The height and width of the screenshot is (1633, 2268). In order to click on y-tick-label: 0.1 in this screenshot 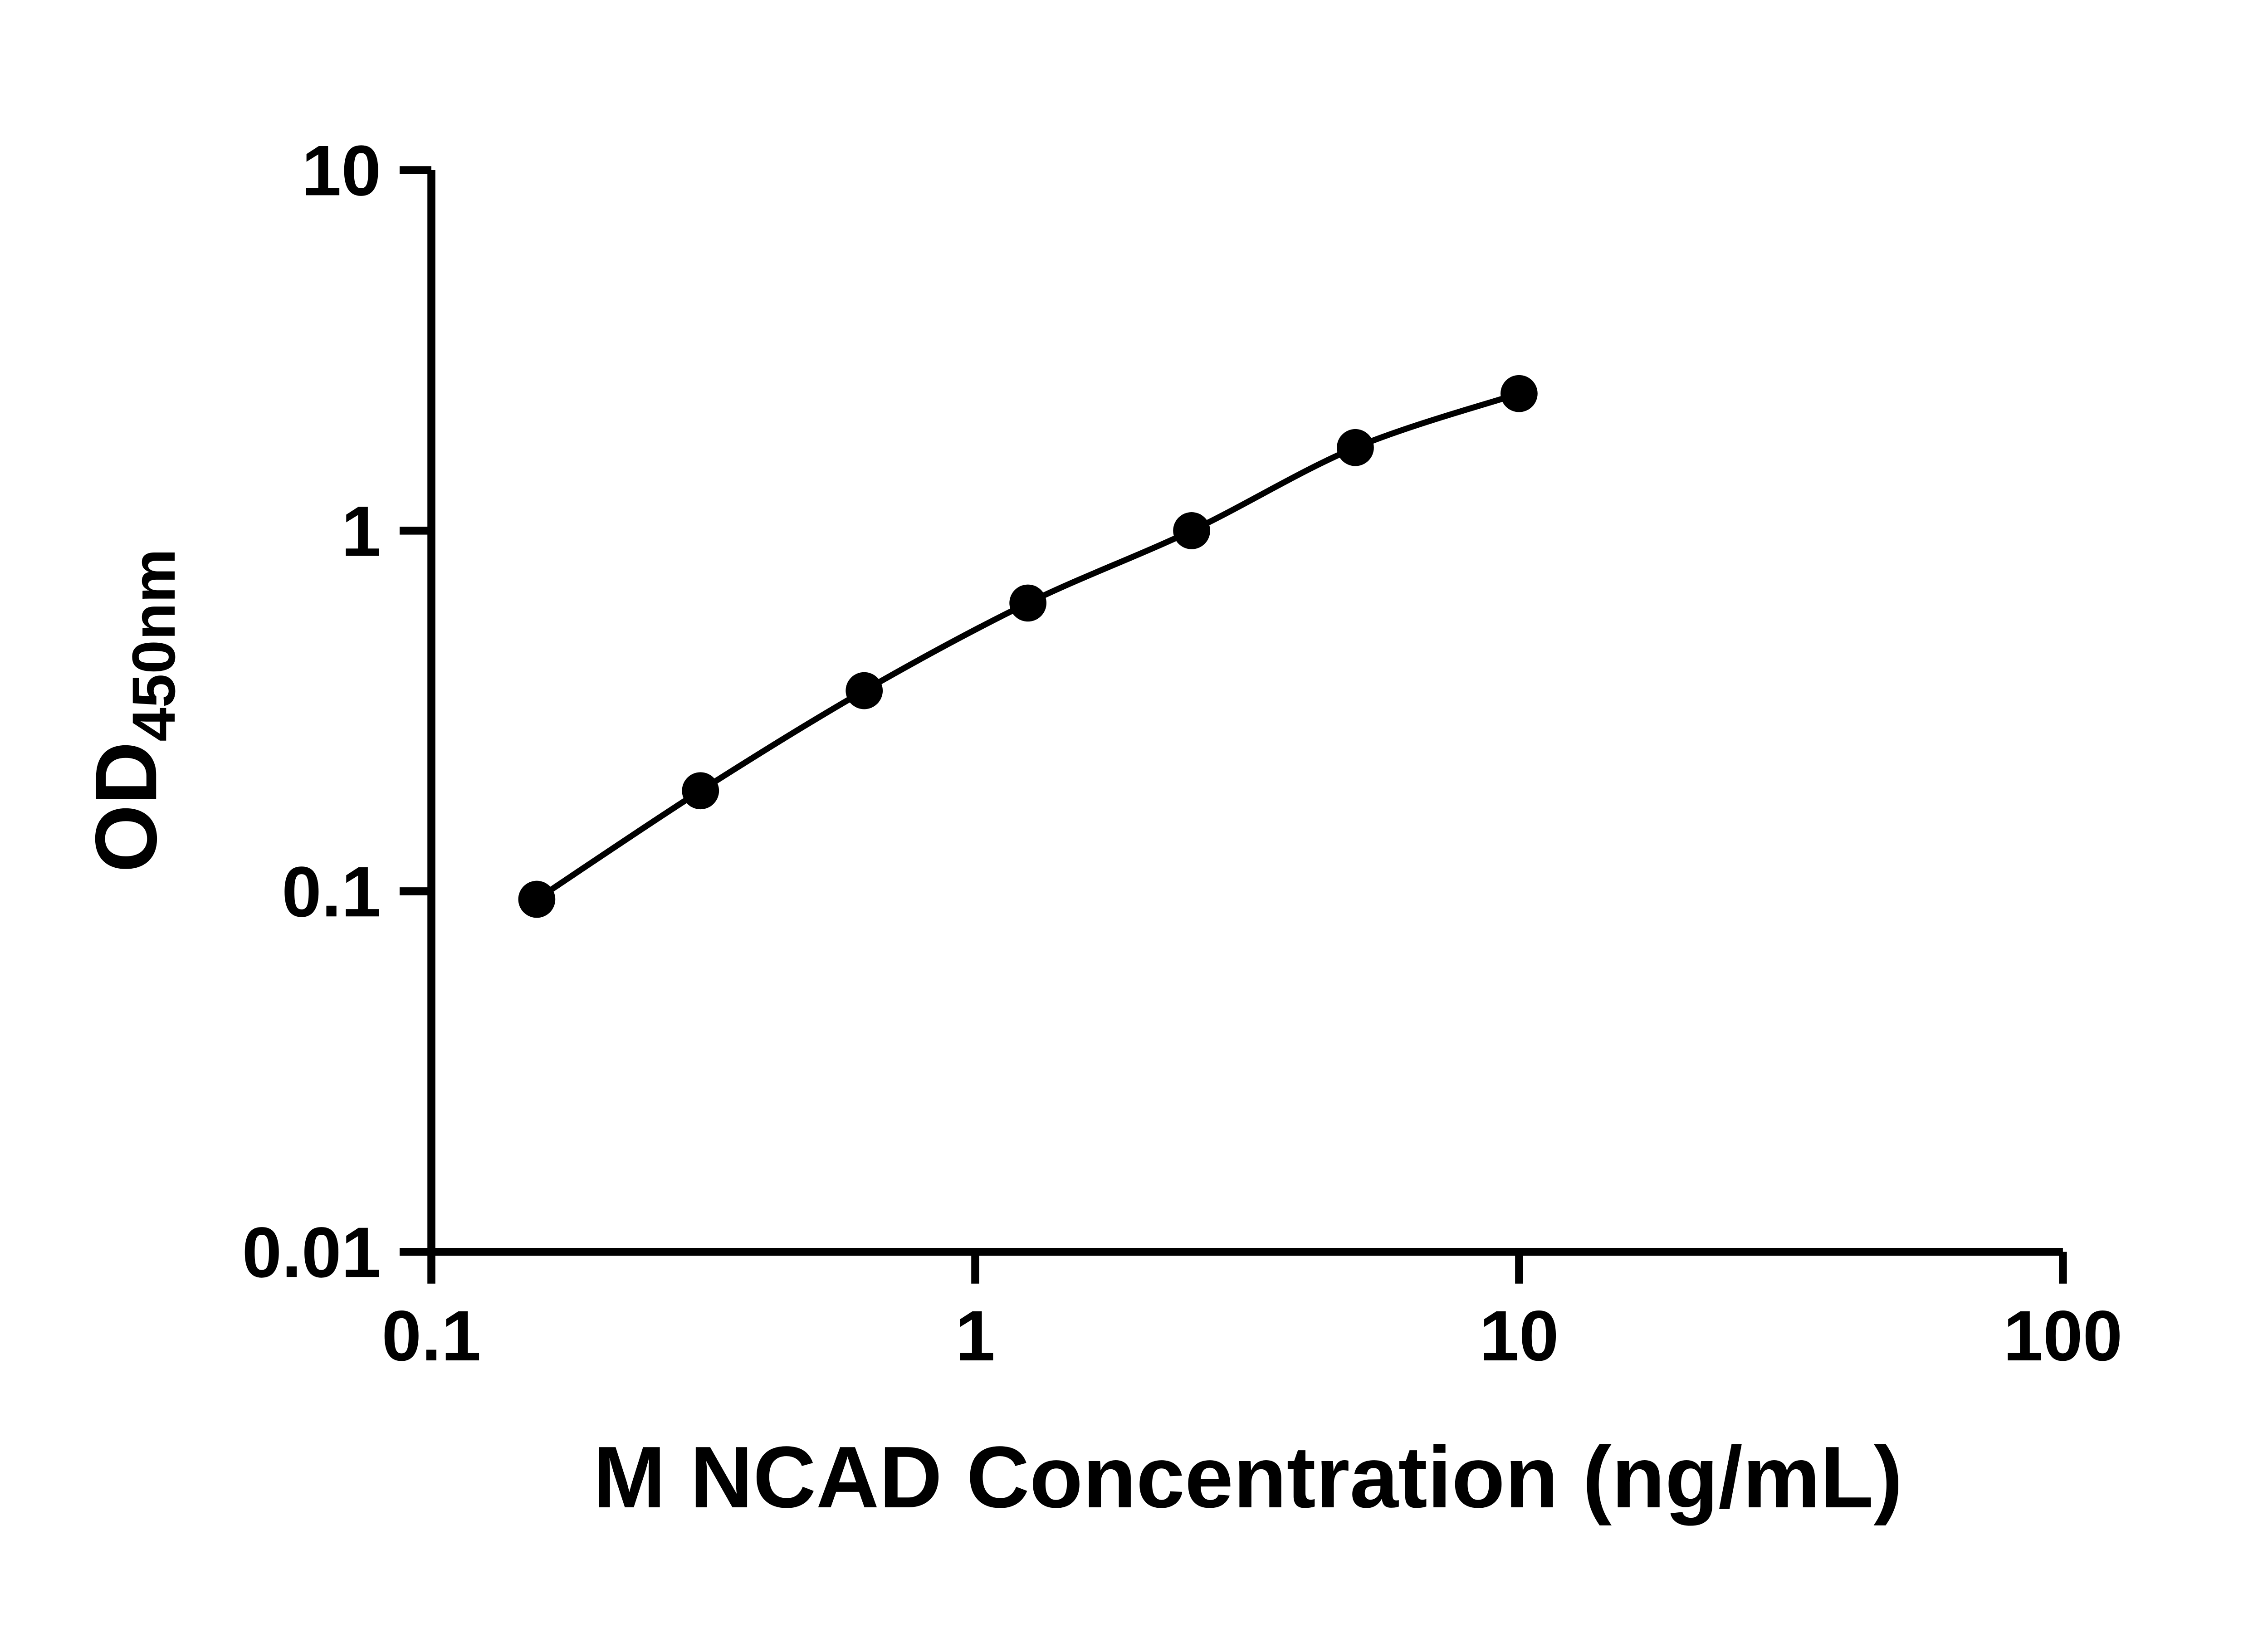, I will do `click(332, 892)`.